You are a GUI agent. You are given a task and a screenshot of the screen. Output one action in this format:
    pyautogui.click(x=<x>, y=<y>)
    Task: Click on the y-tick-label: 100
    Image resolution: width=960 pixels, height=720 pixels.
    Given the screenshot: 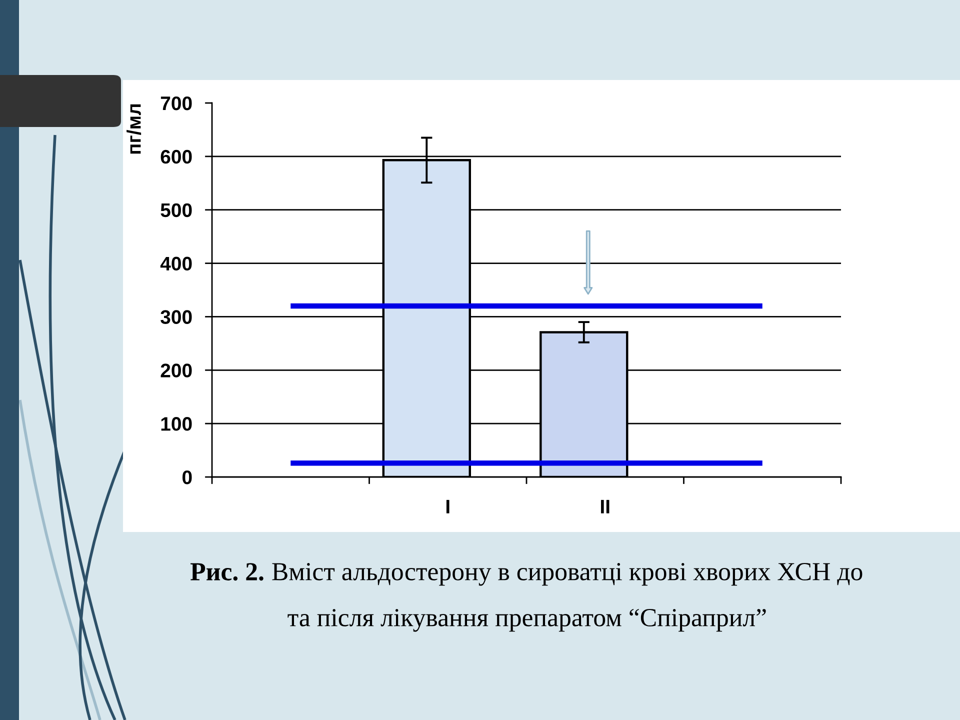 What is the action you would take?
    pyautogui.click(x=176, y=424)
    